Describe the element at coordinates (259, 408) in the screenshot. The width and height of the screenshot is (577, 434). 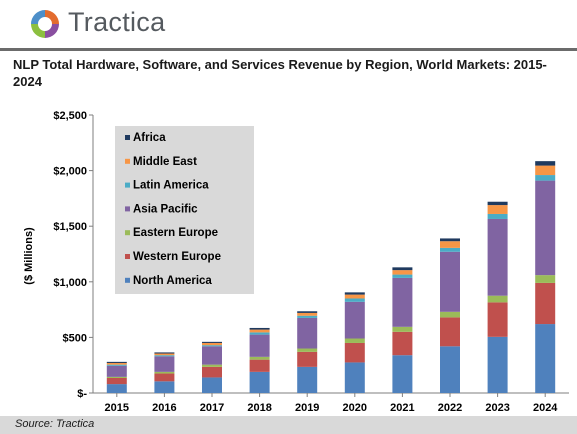
I see `x-tick-label: 2018` at that location.